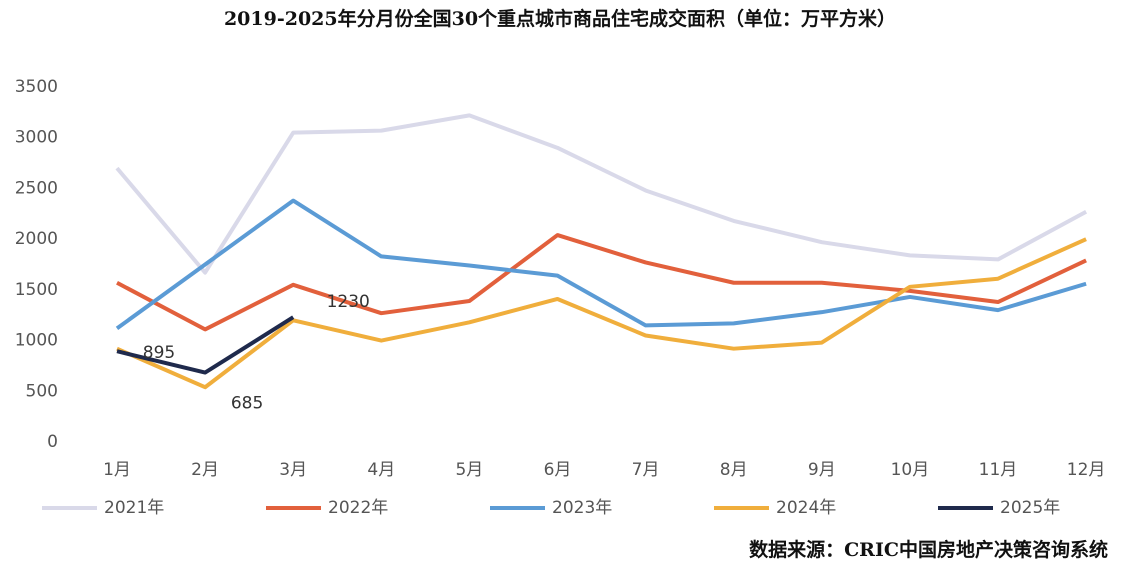  Describe the element at coordinates (36, 341) in the screenshot. I see `y-tick-label: 1000` at that location.